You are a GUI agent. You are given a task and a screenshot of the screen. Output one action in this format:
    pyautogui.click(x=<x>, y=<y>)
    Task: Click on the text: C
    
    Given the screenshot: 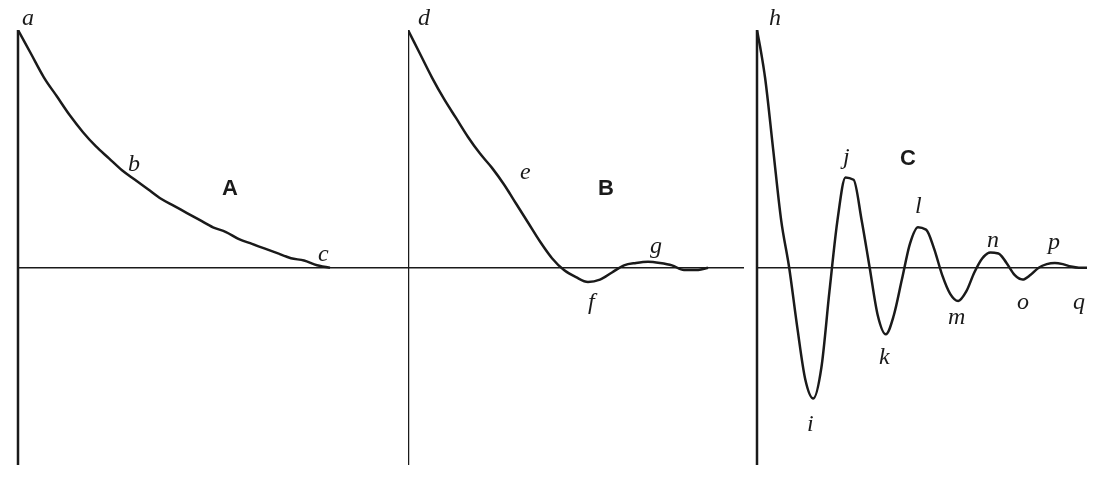 What is the action you would take?
    pyautogui.click(x=908, y=158)
    